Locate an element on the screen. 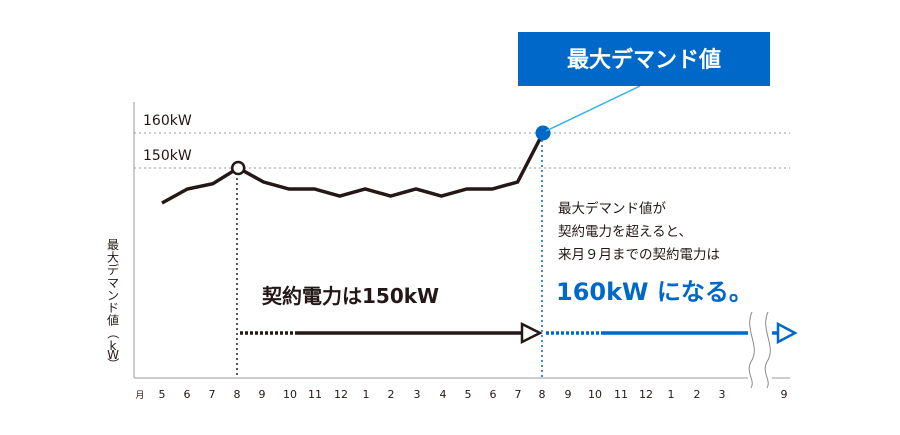 This screenshot has height=435, width=900. callout-connector is located at coordinates (593, 108).